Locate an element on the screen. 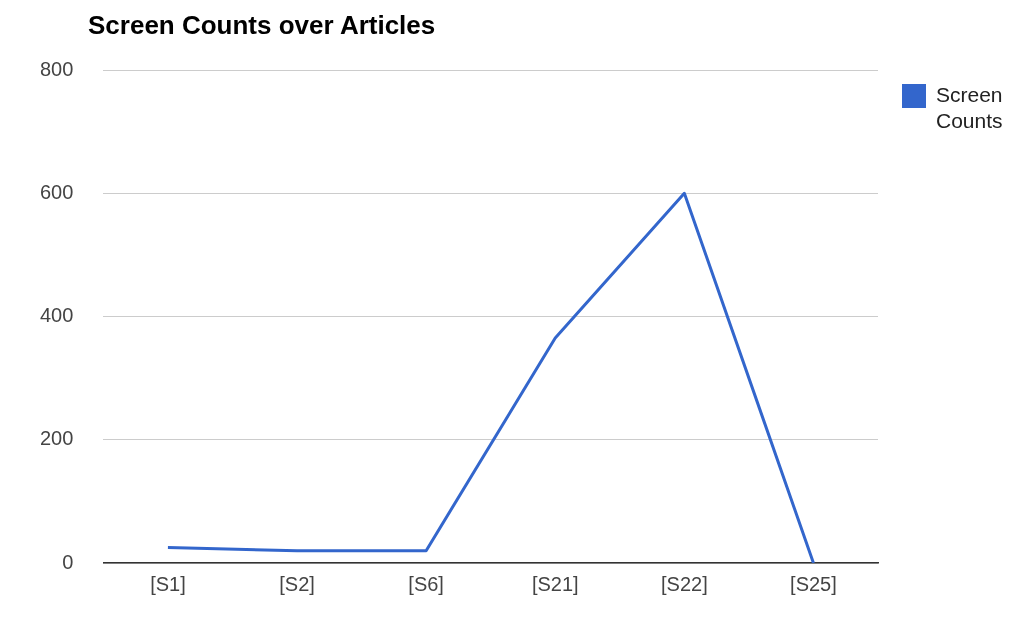  x-tick-label: [S21] is located at coordinates (555, 583).